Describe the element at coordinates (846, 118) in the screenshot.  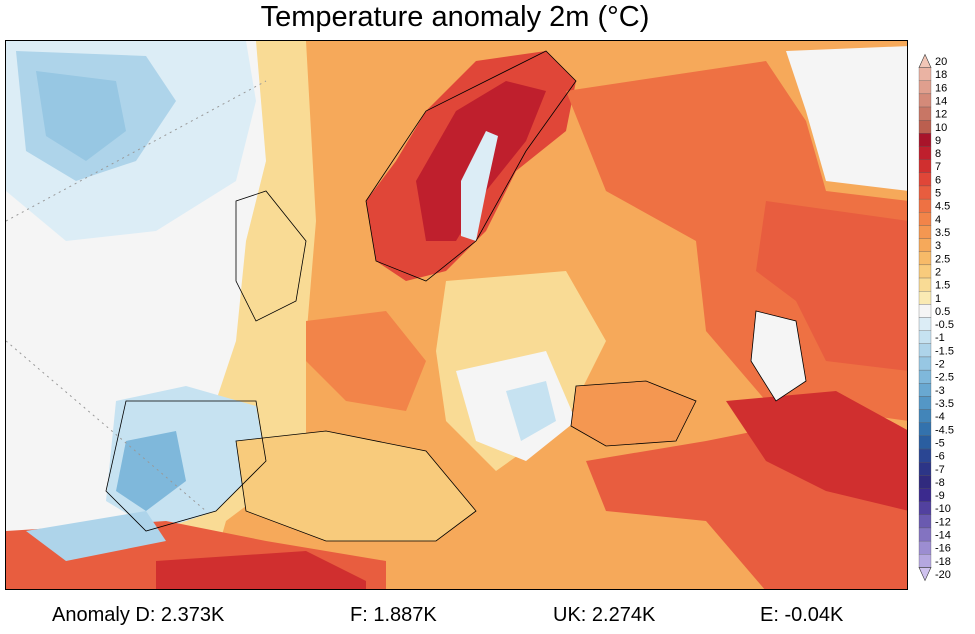
I see `north-russia-neutral` at that location.